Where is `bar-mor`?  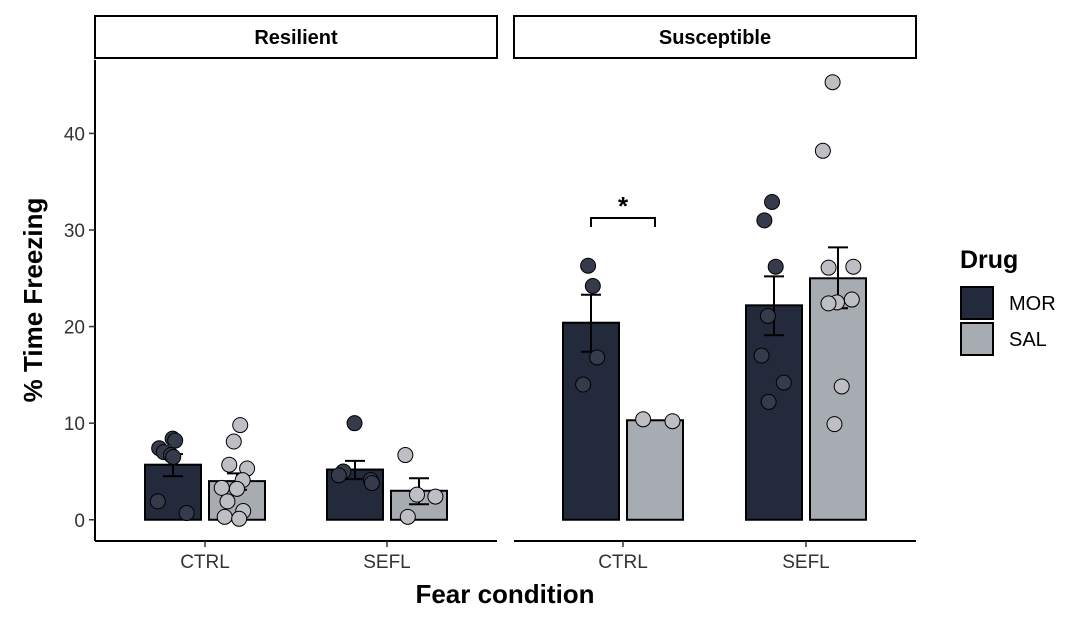 bar-mor is located at coordinates (774, 412).